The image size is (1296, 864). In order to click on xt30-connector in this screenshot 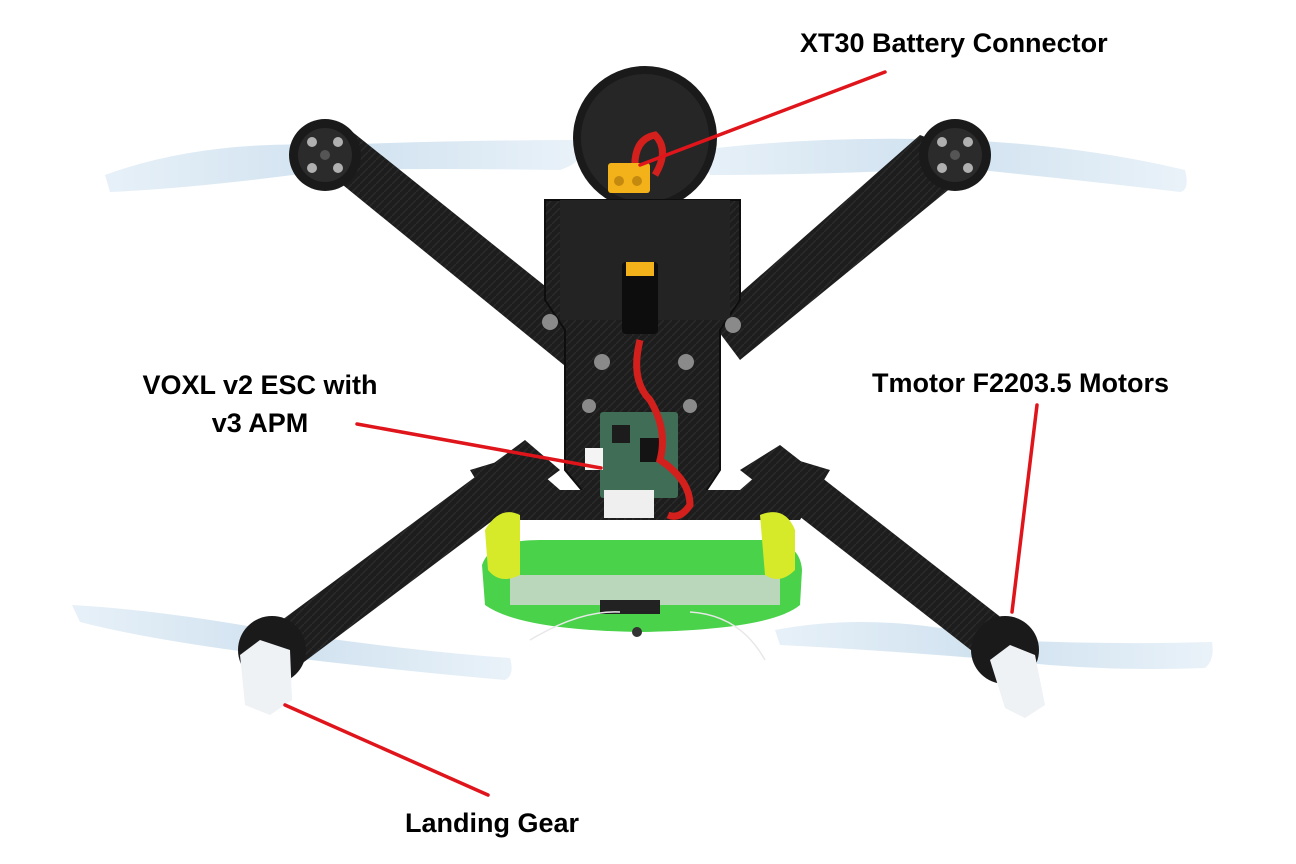, I will do `click(629, 178)`.